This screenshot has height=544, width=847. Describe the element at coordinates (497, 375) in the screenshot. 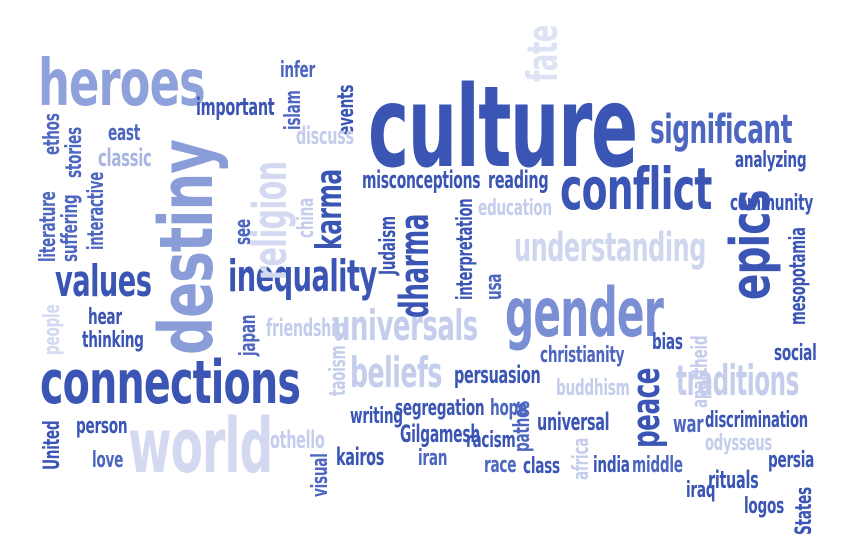

I see `word-persuasion: persuasion` at that location.